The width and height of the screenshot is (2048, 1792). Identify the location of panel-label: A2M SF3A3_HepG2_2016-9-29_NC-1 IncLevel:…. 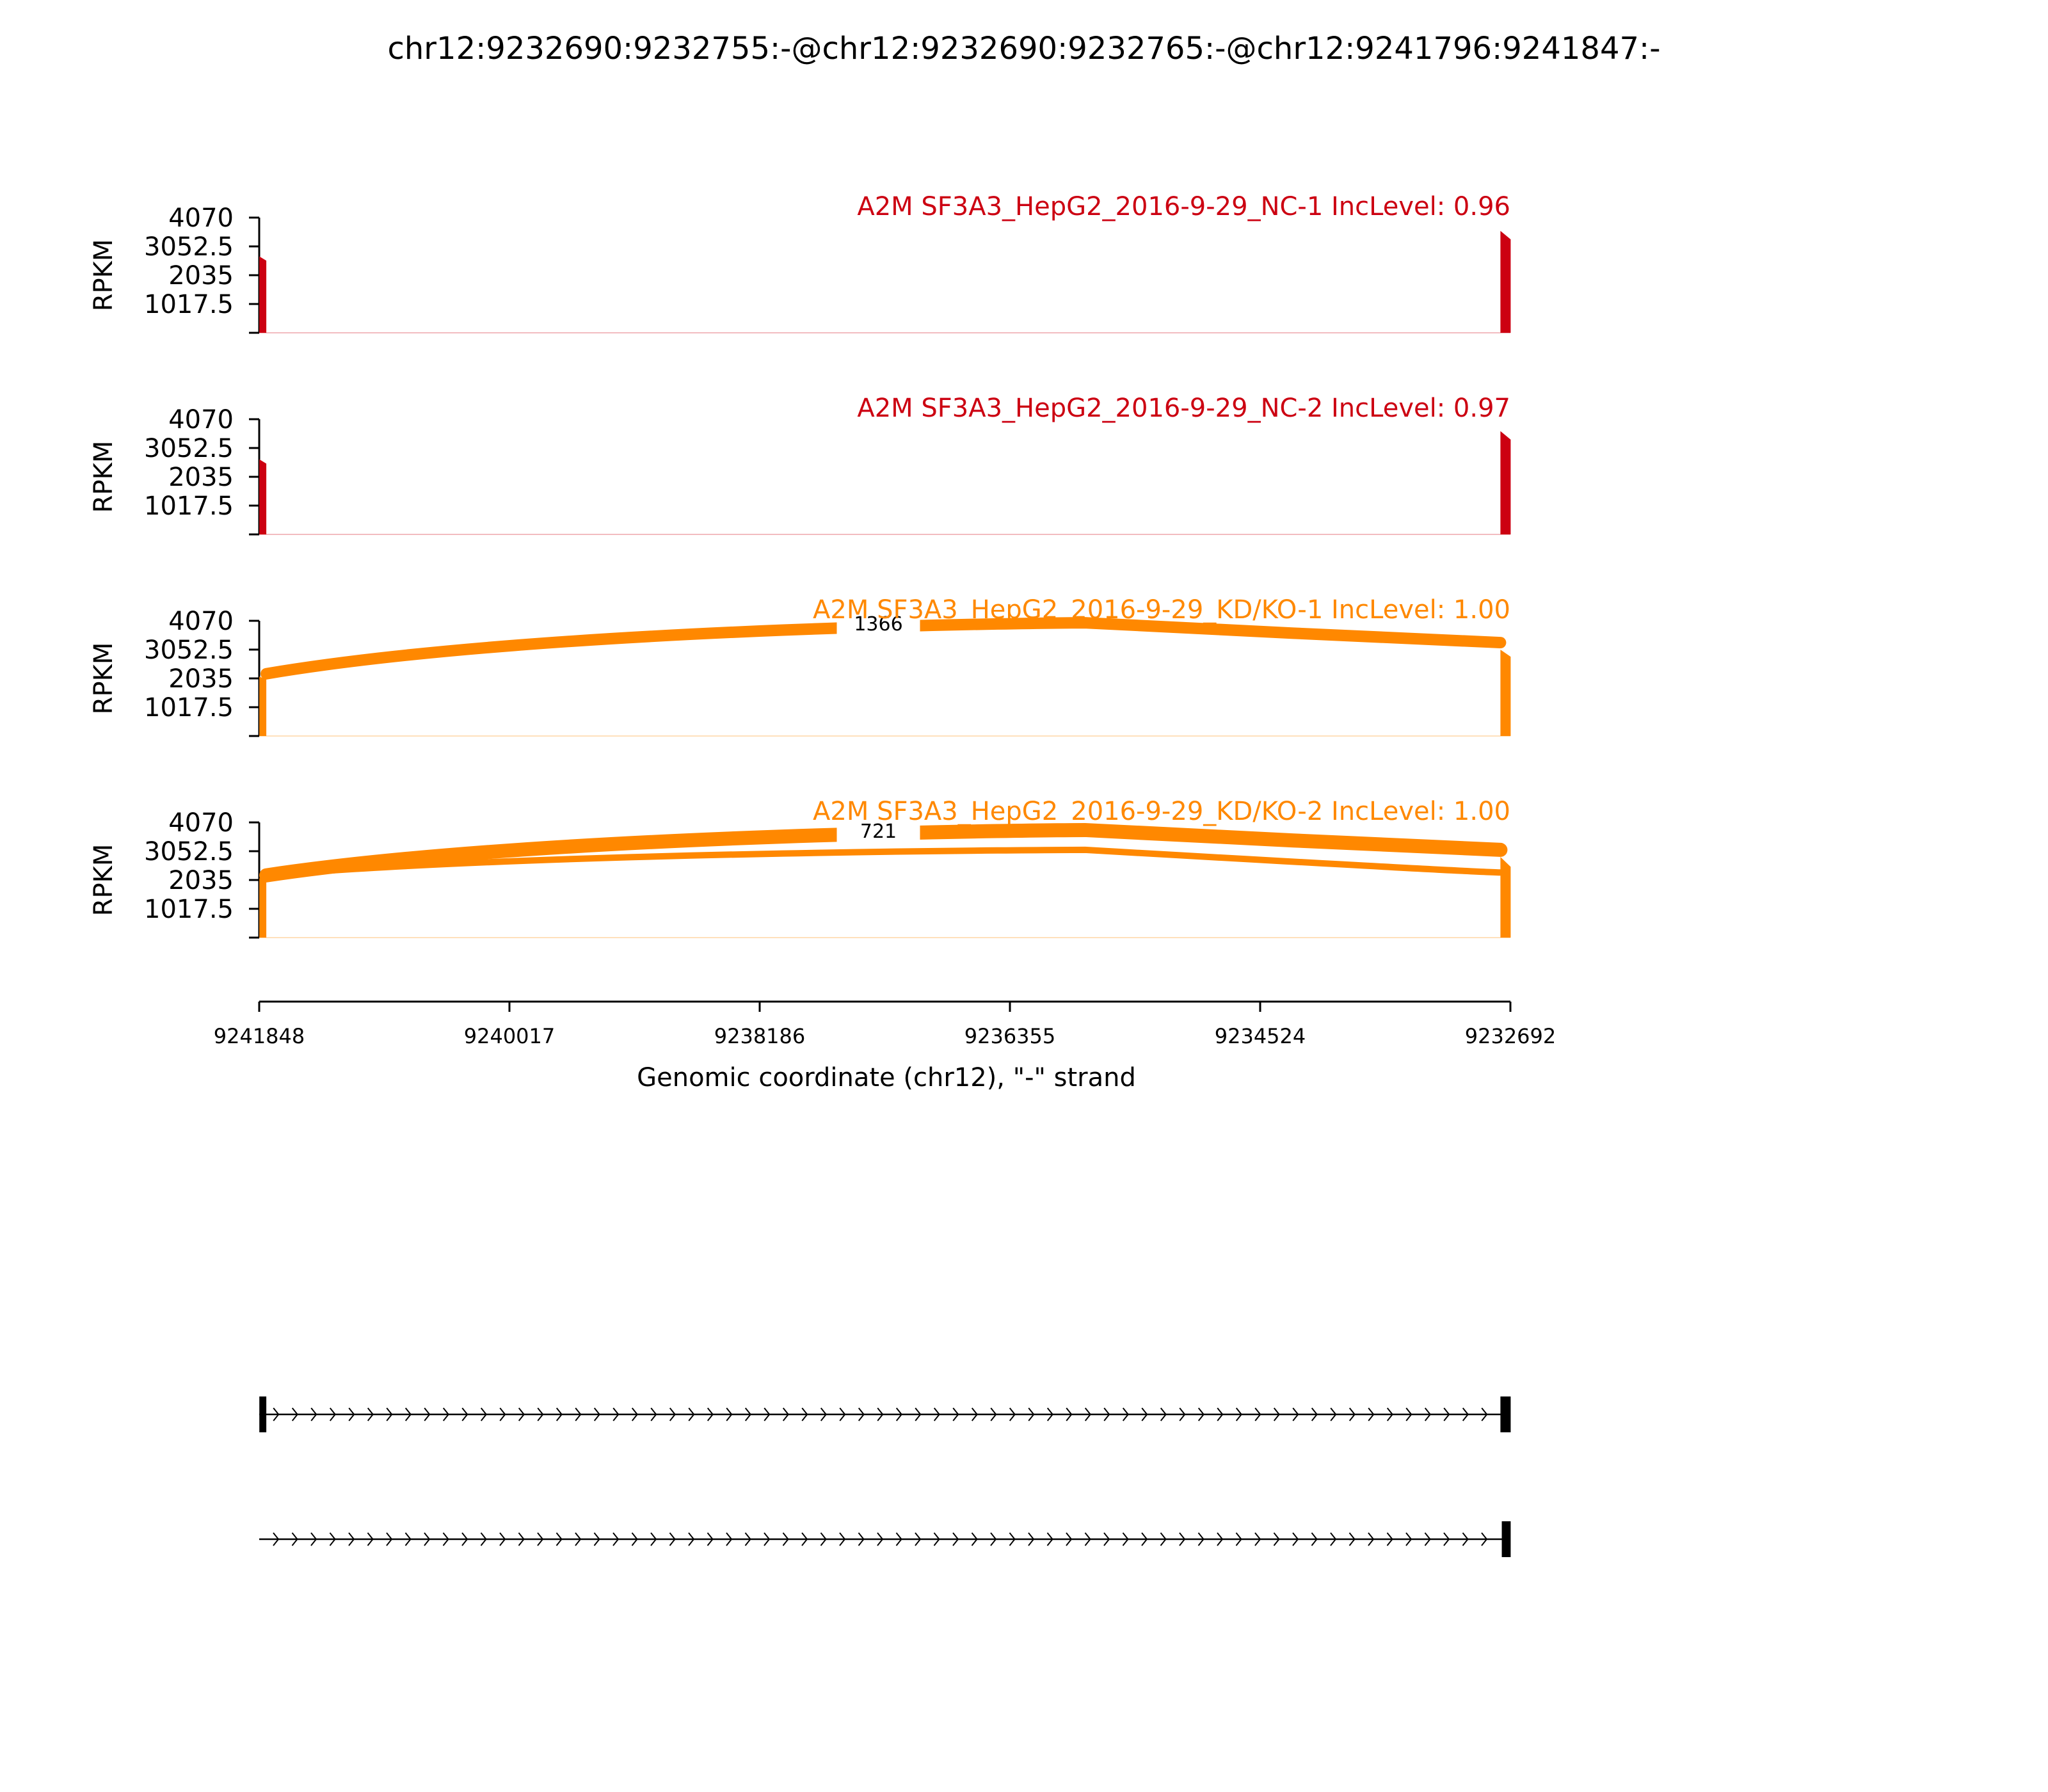
(1183, 206).